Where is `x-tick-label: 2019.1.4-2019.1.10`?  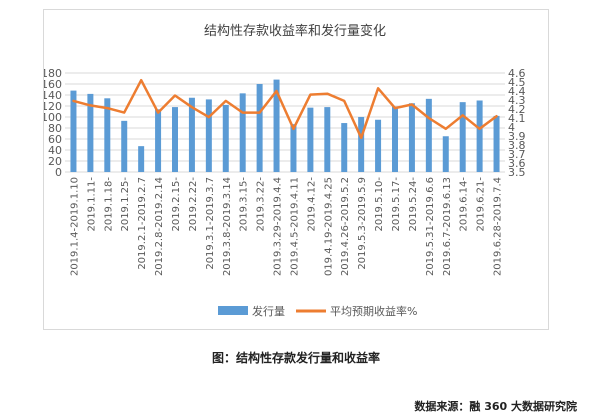
x-tick-label: 2019.1.4-2019.1.10 is located at coordinates (74, 226).